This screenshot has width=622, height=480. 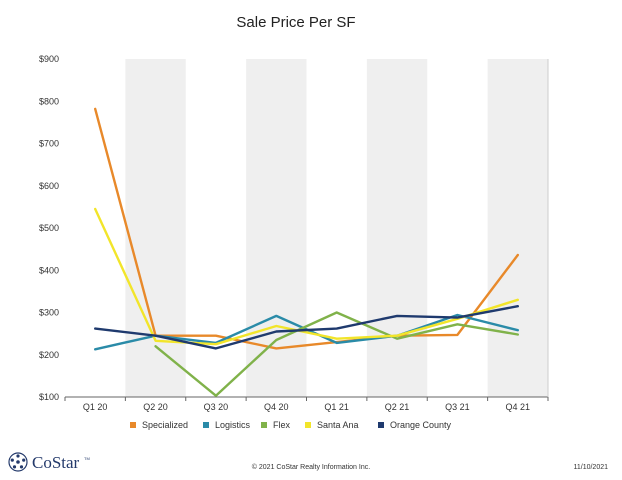 I want to click on y-tick-label: $100, so click(x=49, y=397).